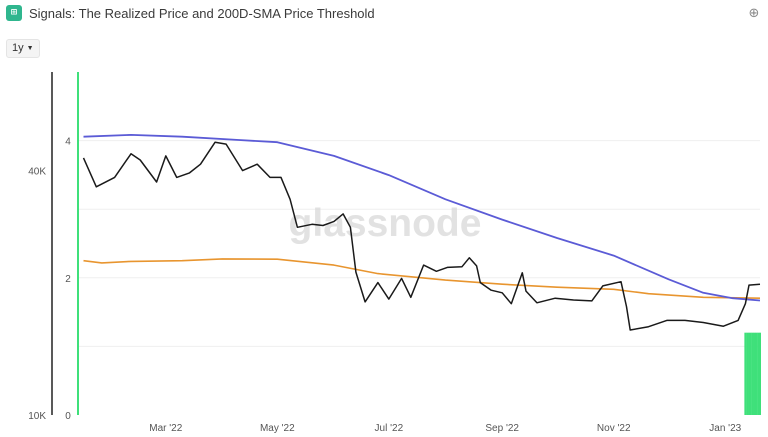  I want to click on zoom-in-icon: ⊕, so click(754, 12).